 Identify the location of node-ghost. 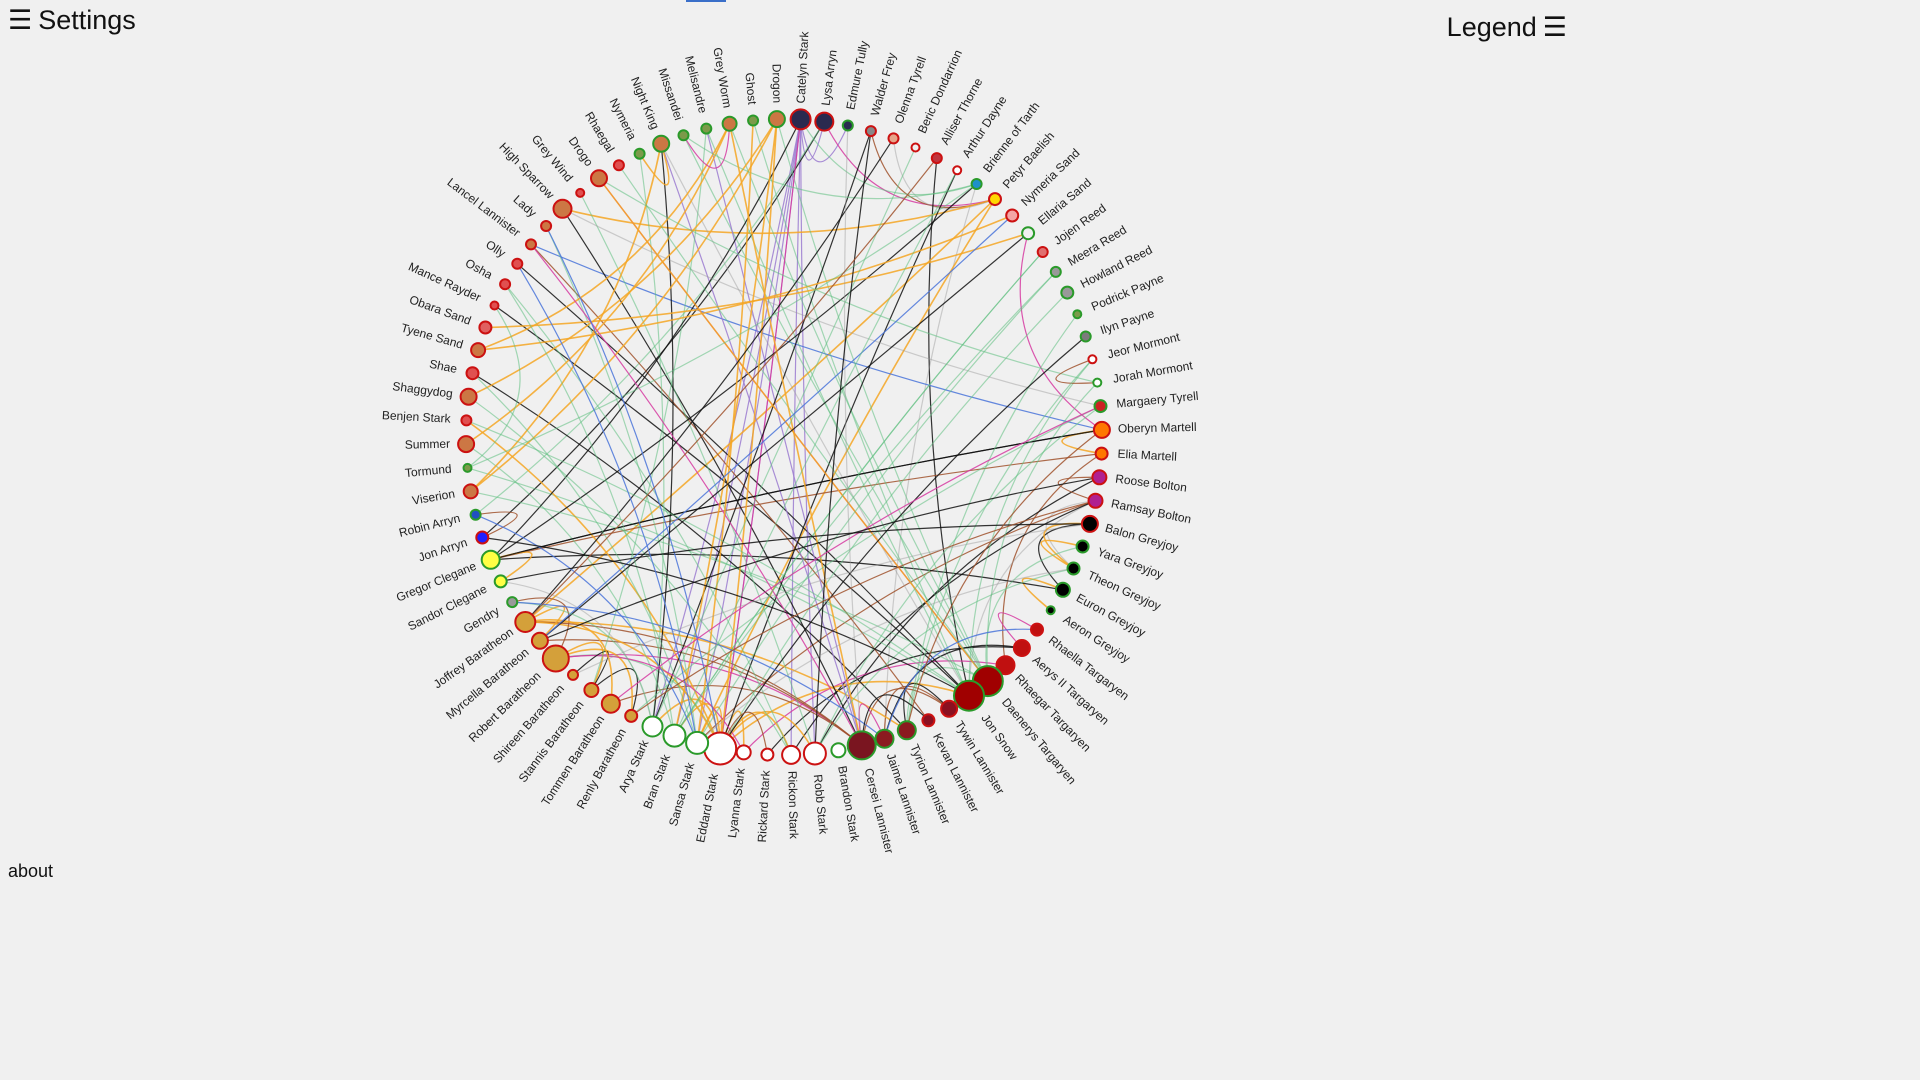
(753, 120).